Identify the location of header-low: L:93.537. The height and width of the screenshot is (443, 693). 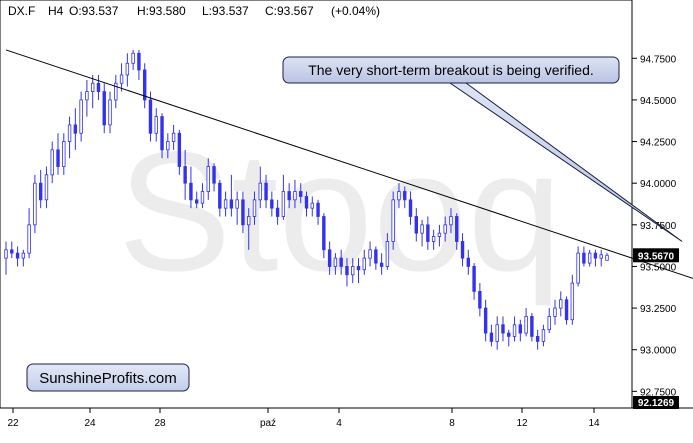
(225, 11).